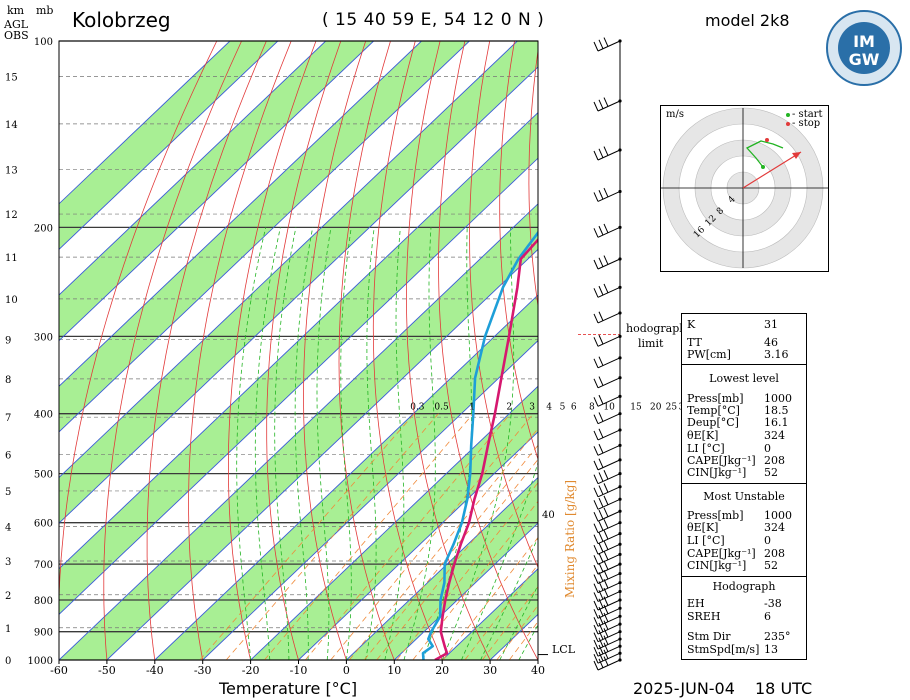 The height and width of the screenshot is (700, 910). Describe the element at coordinates (11, 125) in the screenshot. I see `km-tick-label: 14` at that location.